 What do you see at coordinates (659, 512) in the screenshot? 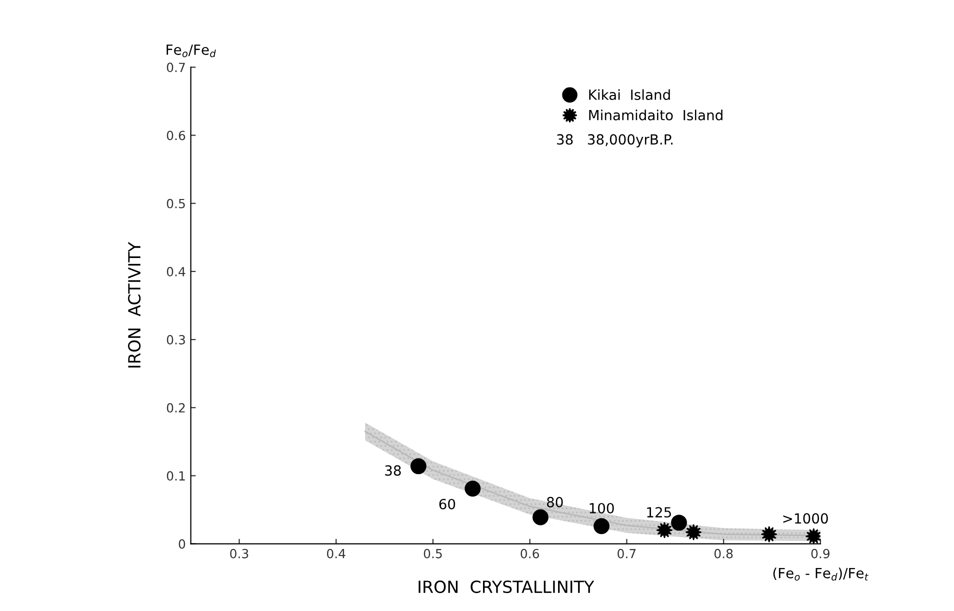
I see `annotation: 125` at bounding box center [659, 512].